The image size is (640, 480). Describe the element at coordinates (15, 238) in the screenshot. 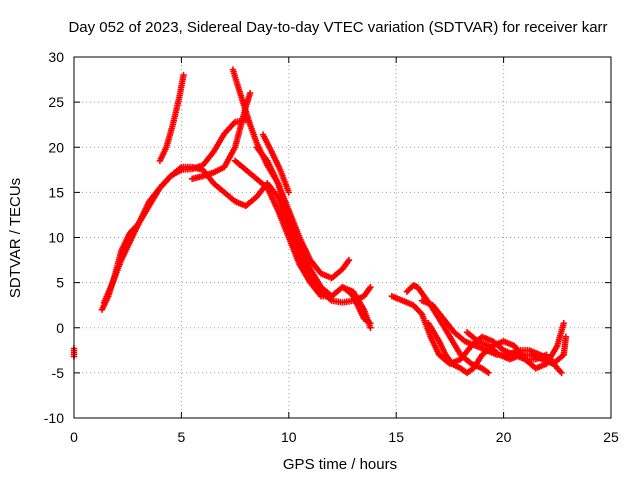

I see `y-axis-title: SDTVAR / TECUs` at that location.